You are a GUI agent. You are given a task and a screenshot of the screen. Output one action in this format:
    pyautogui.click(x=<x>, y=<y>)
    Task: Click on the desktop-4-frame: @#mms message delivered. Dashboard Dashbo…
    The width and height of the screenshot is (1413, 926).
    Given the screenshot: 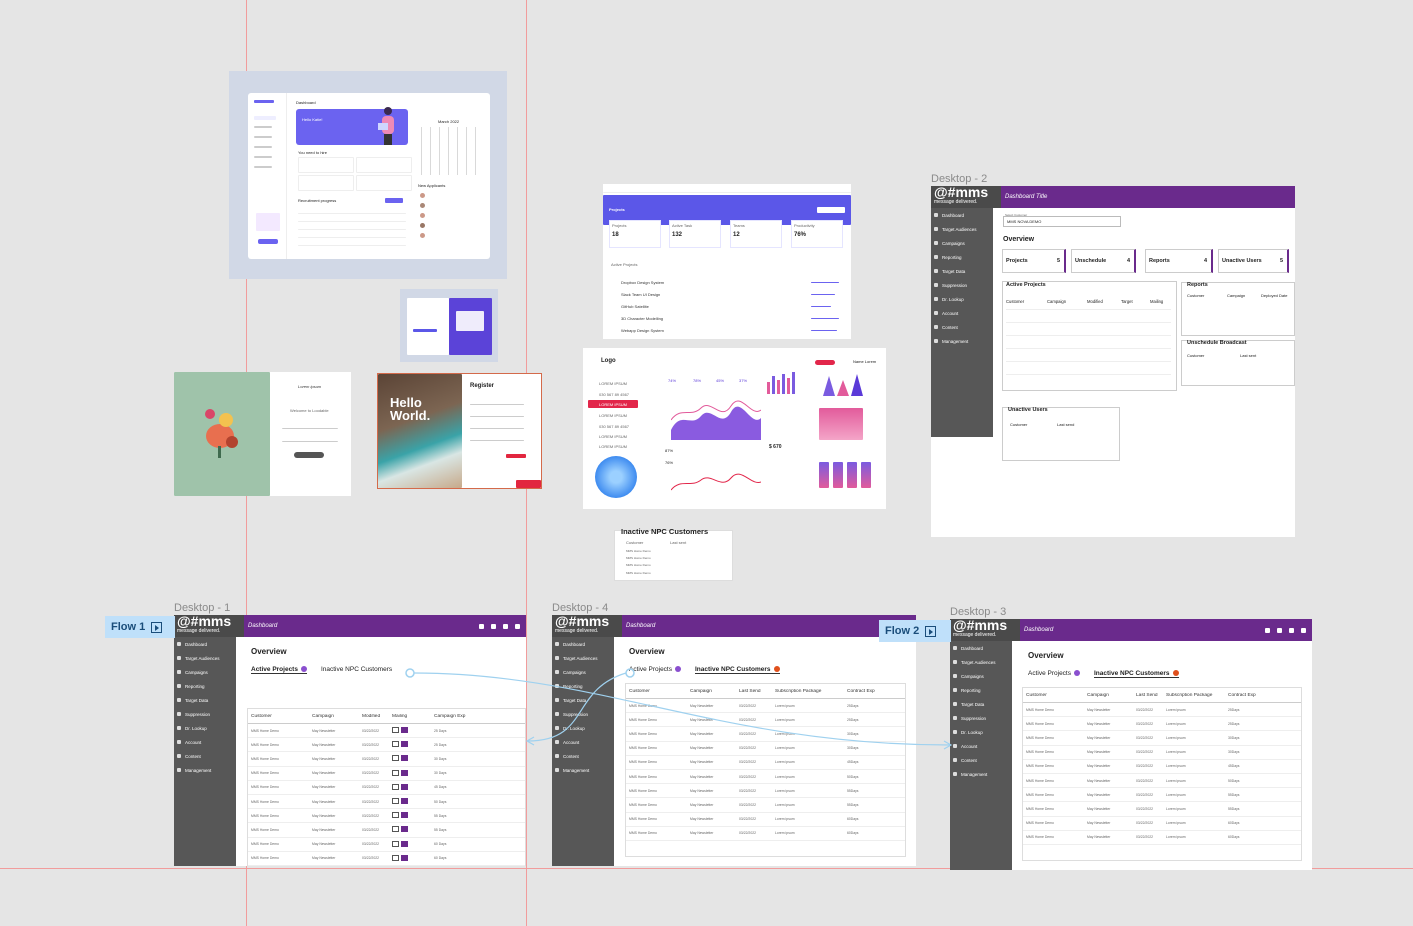 What is the action you would take?
    pyautogui.click(x=734, y=740)
    